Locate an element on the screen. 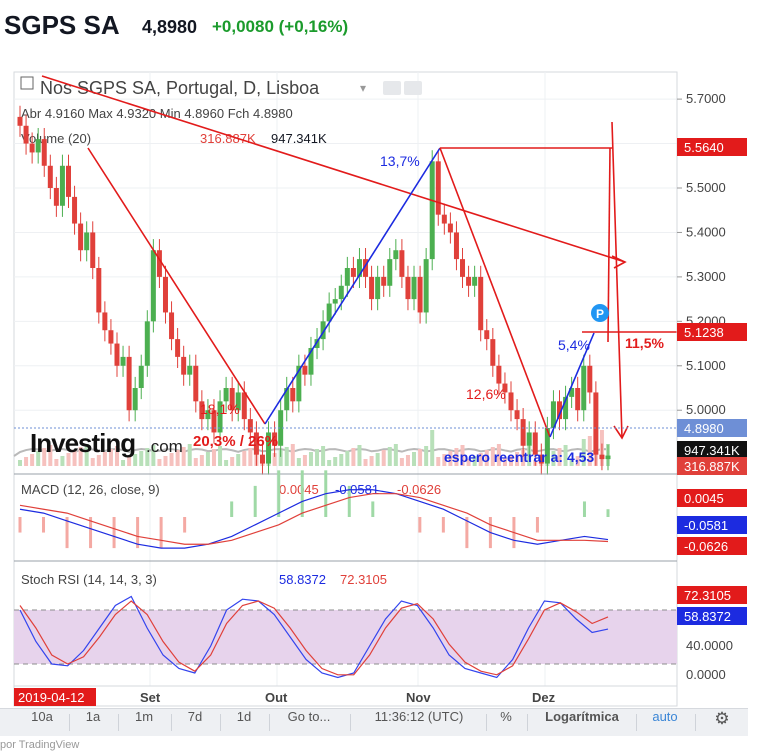 The height and width of the screenshot is (755, 765). footer-credit: por TradingView is located at coordinates (40, 745).